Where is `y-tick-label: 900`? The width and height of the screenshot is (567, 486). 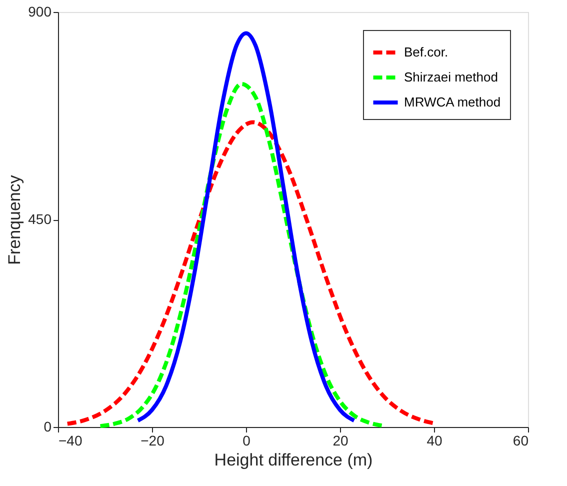
y-tick-label: 900 is located at coordinates (40, 12).